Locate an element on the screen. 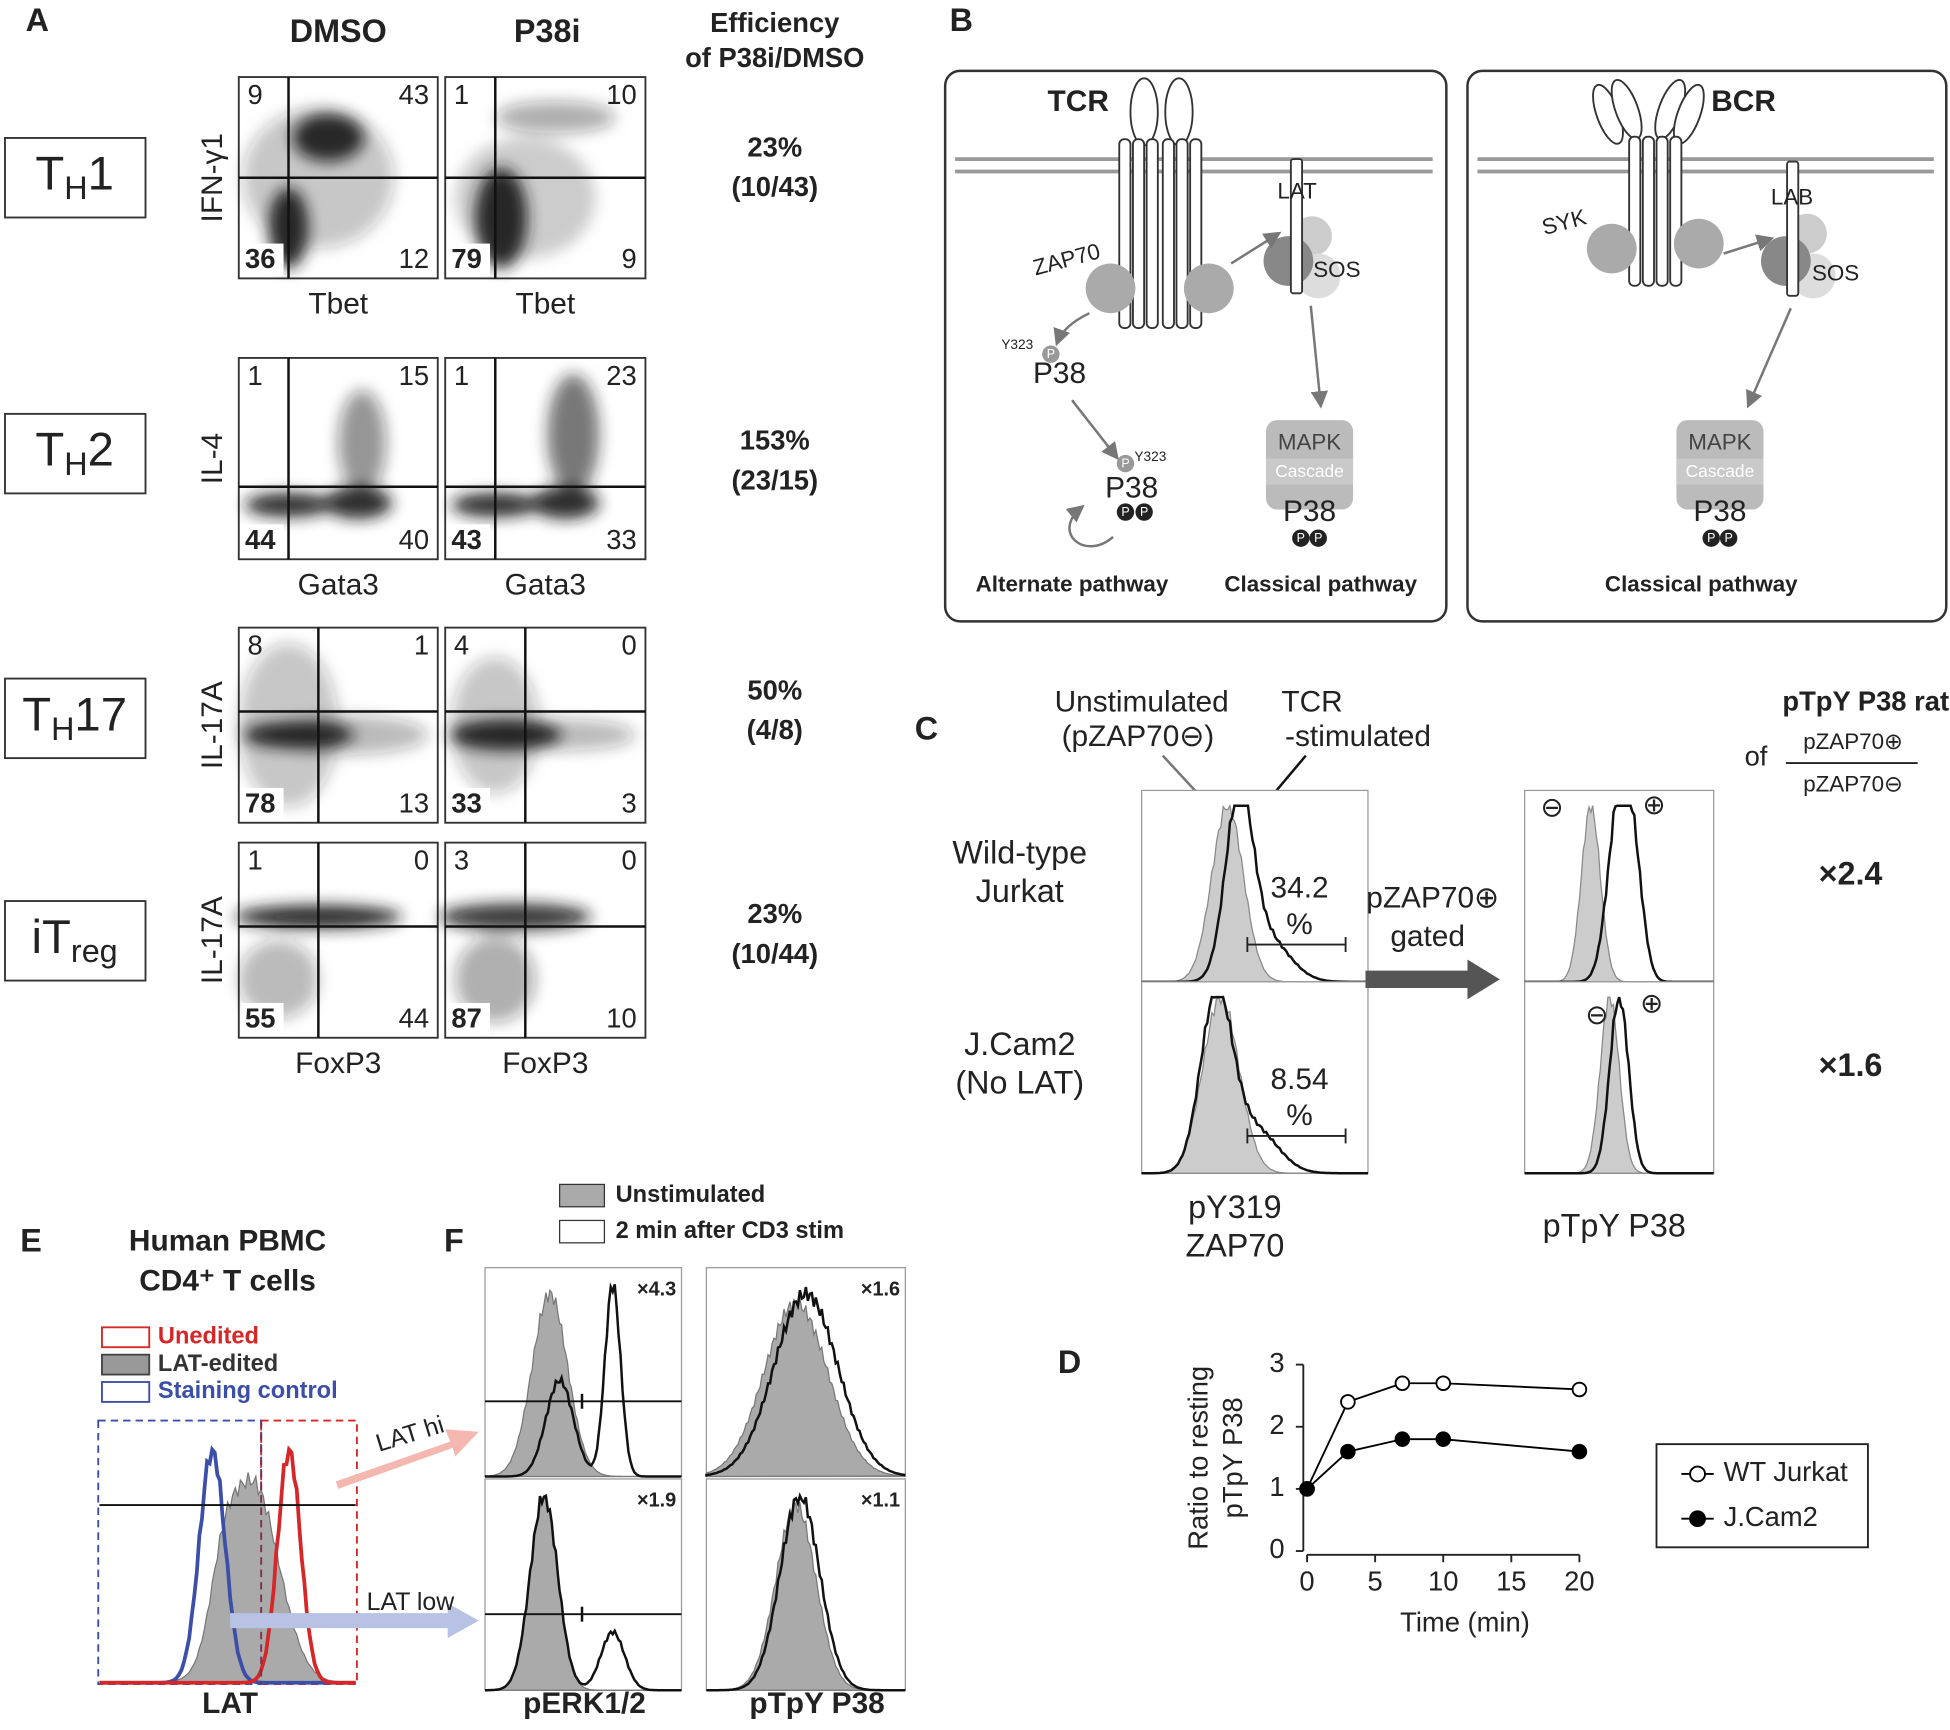  y-axis-label: IFN-γ1 is located at coordinates (212, 177).